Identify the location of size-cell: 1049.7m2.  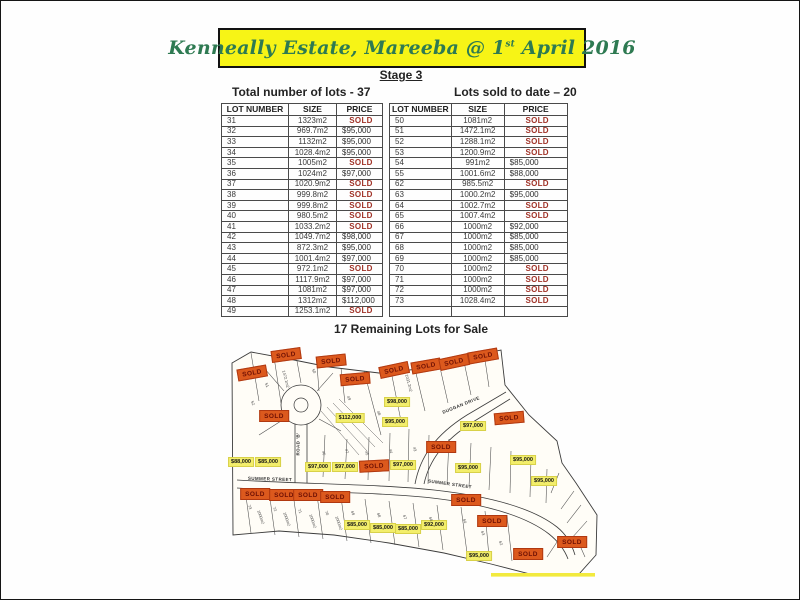
(312, 237).